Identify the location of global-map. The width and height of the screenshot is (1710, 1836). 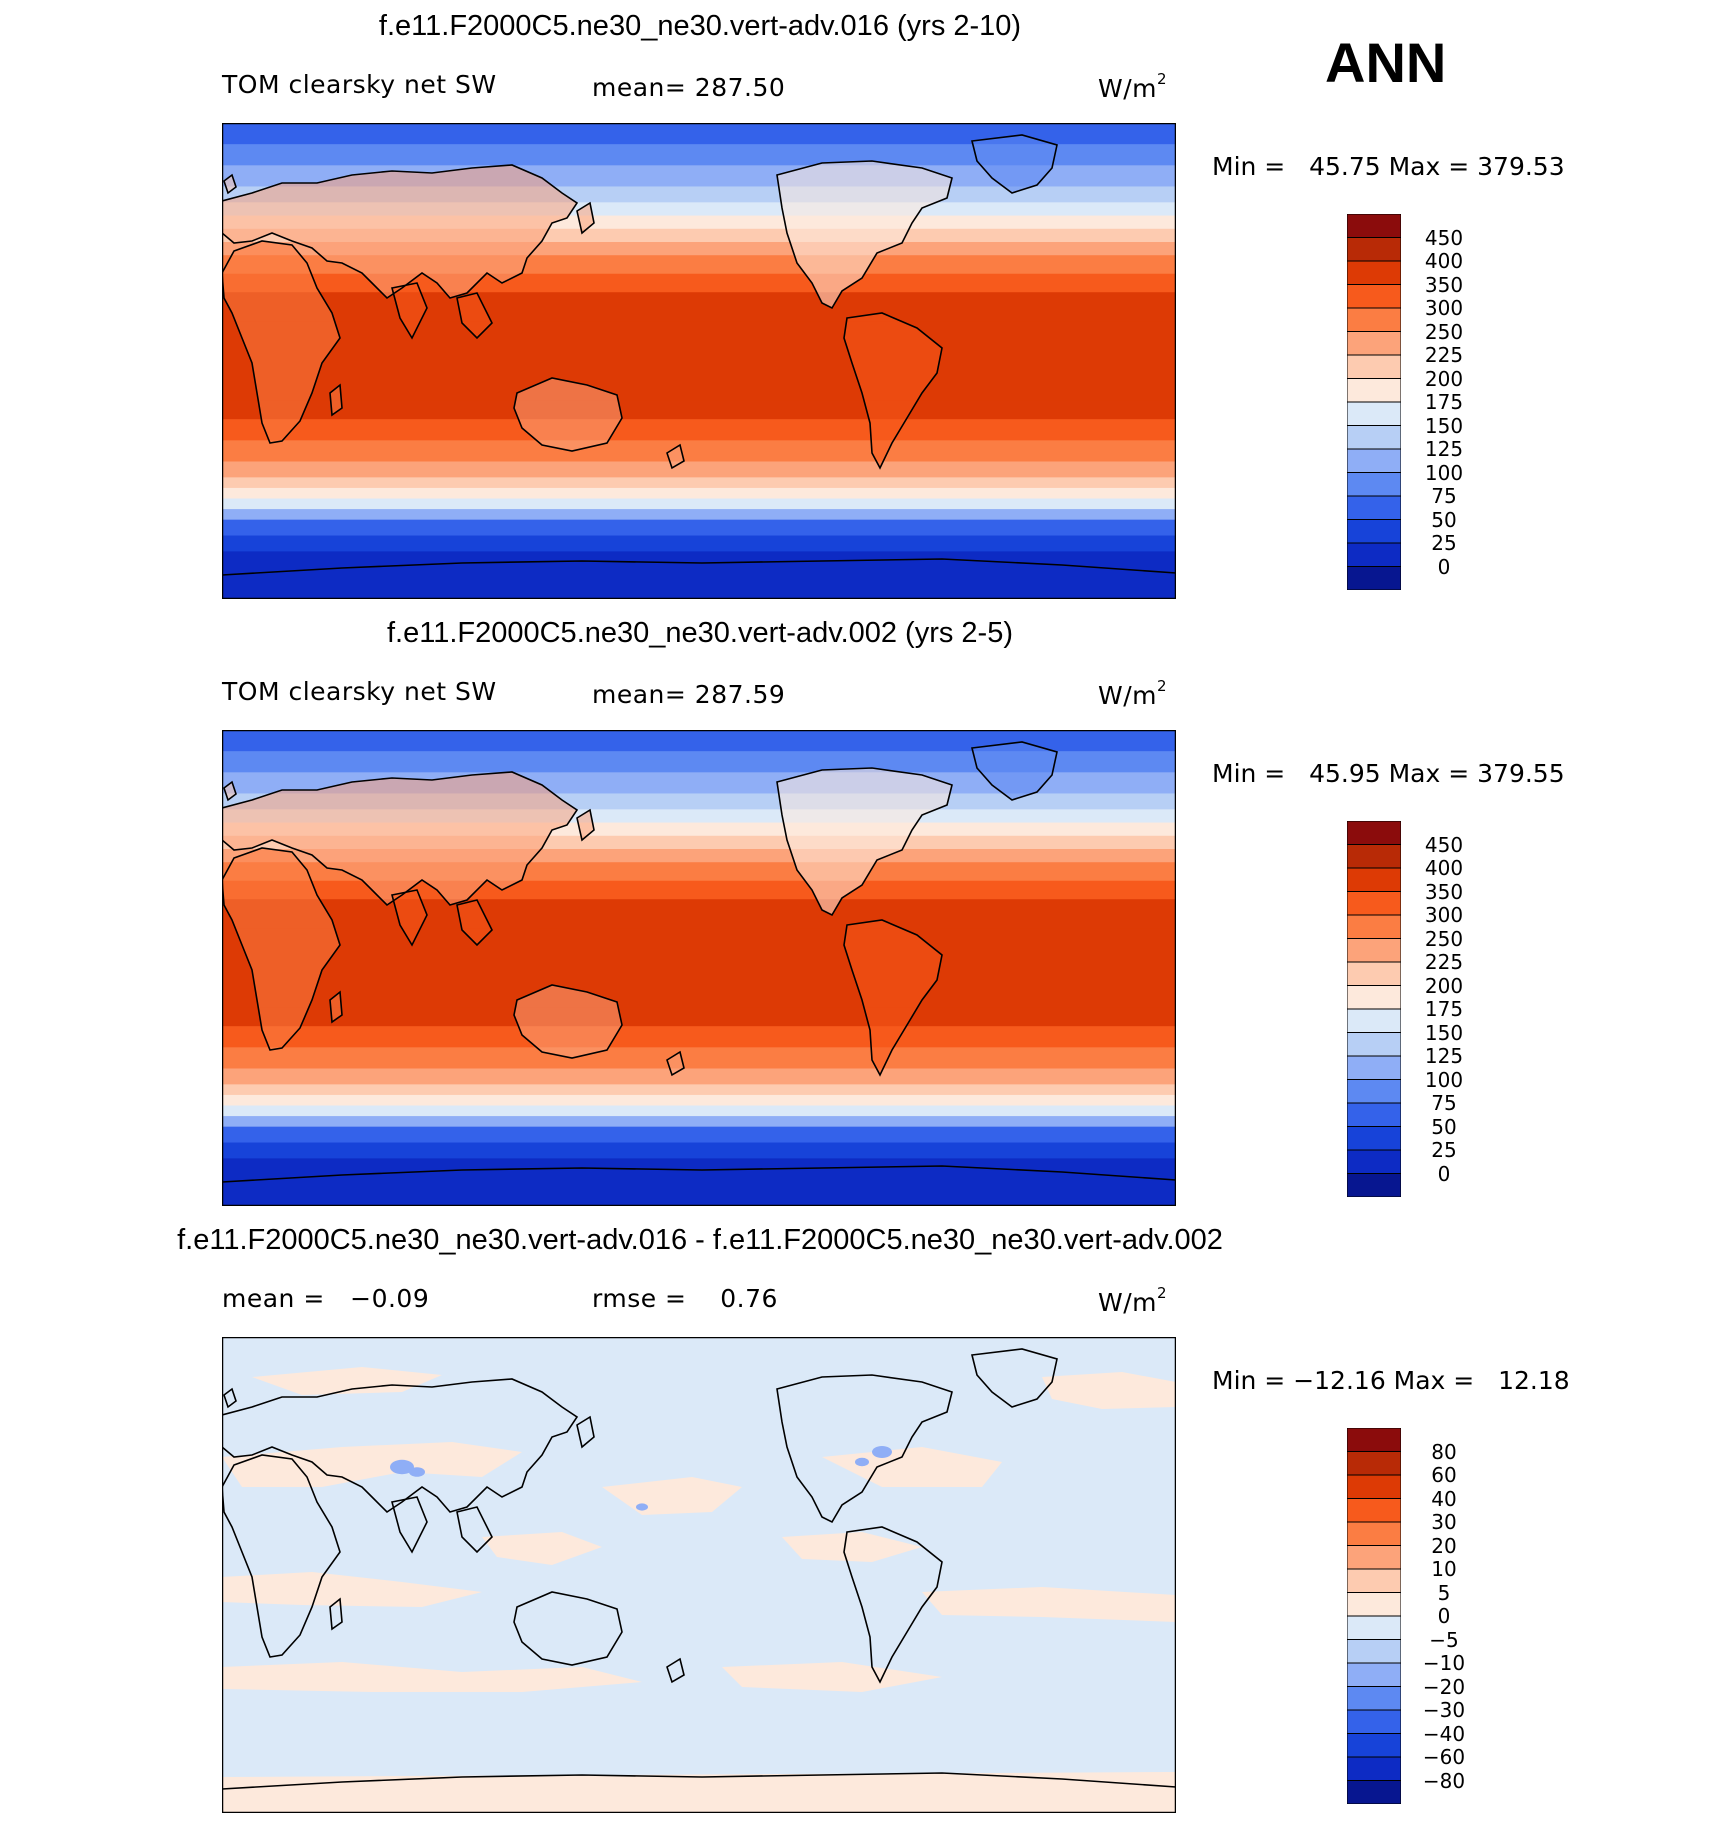
(699, 968).